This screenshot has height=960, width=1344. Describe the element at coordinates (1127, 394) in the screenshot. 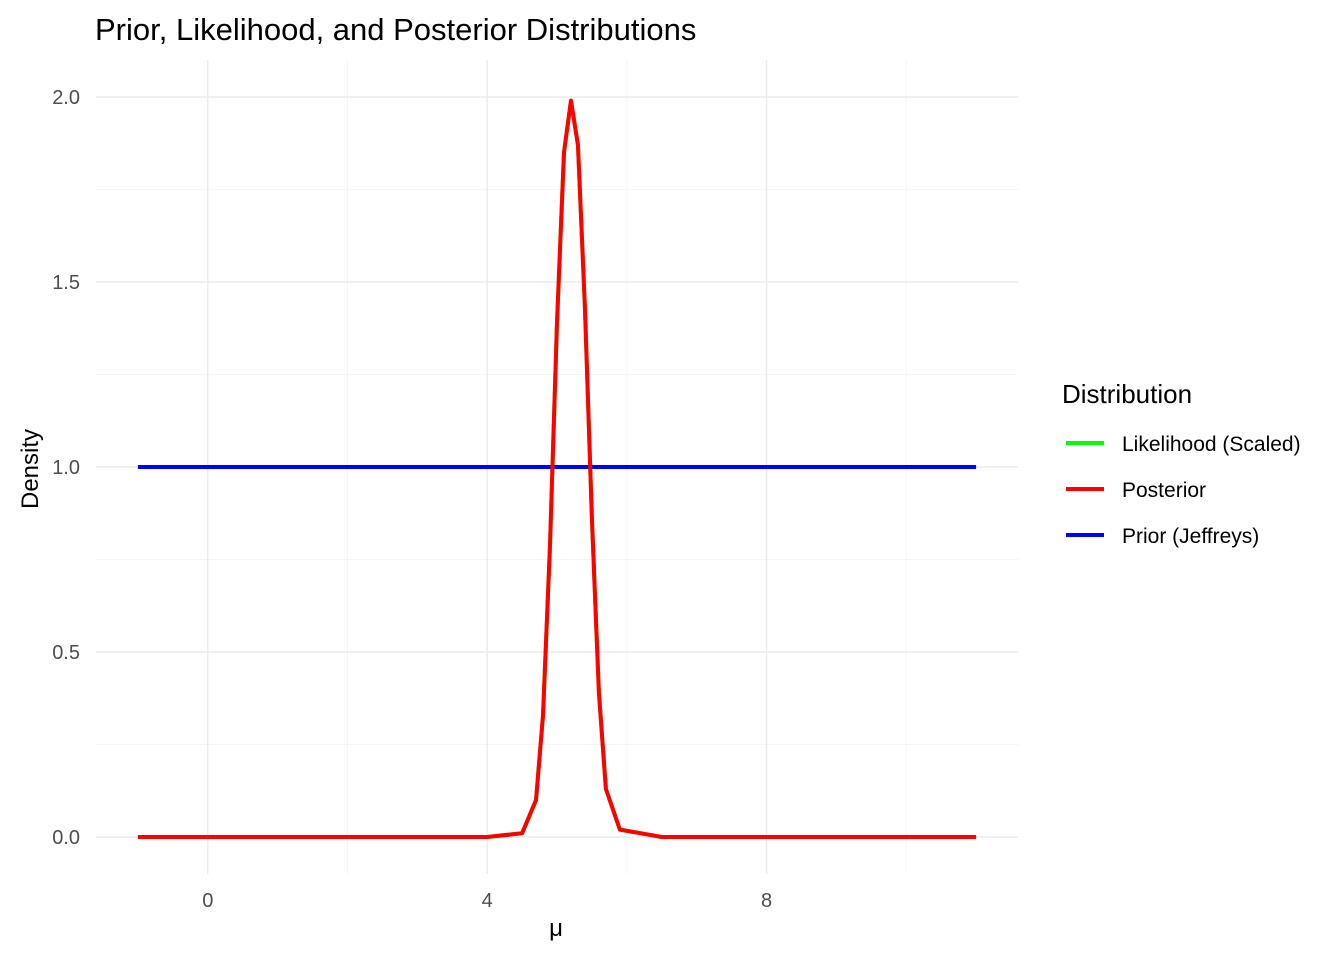

I see `legend-title: Distribution` at that location.